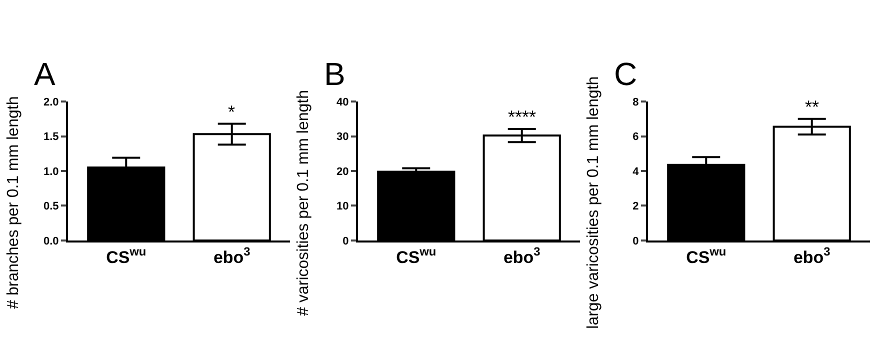  What do you see at coordinates (636, 172) in the screenshot?
I see `y-tick-label: 4` at bounding box center [636, 172].